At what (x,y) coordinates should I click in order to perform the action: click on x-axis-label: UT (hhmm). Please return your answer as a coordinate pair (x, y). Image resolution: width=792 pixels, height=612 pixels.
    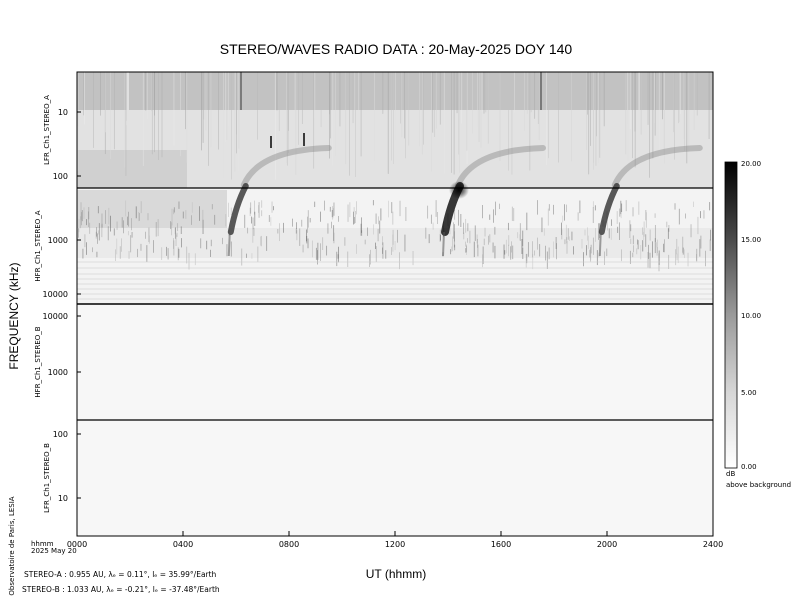
    Looking at the image, I should click on (396, 574).